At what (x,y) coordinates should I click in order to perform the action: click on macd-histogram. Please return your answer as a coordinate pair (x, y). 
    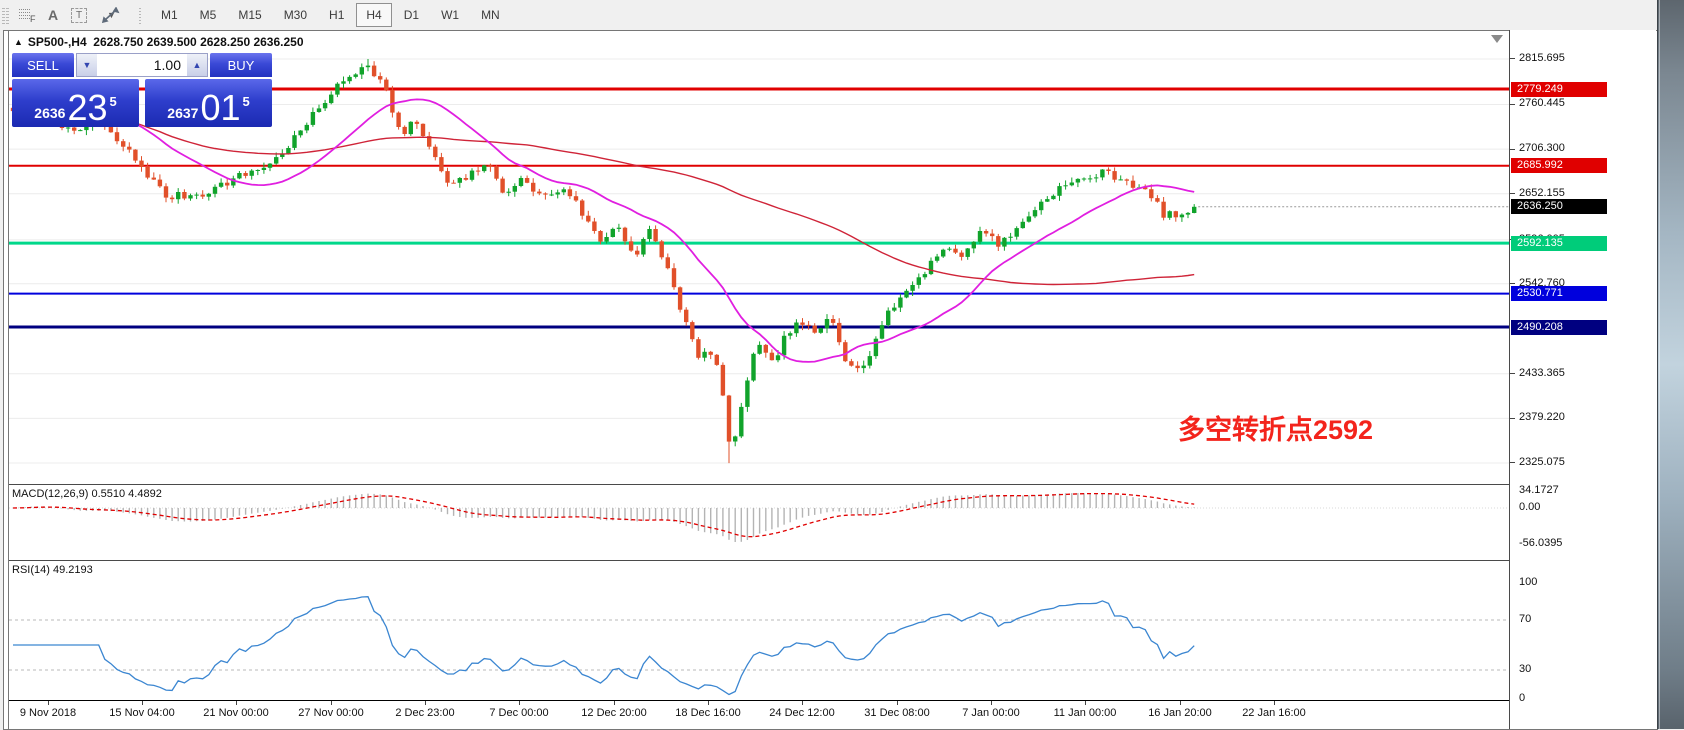
    Looking at the image, I should click on (606, 517).